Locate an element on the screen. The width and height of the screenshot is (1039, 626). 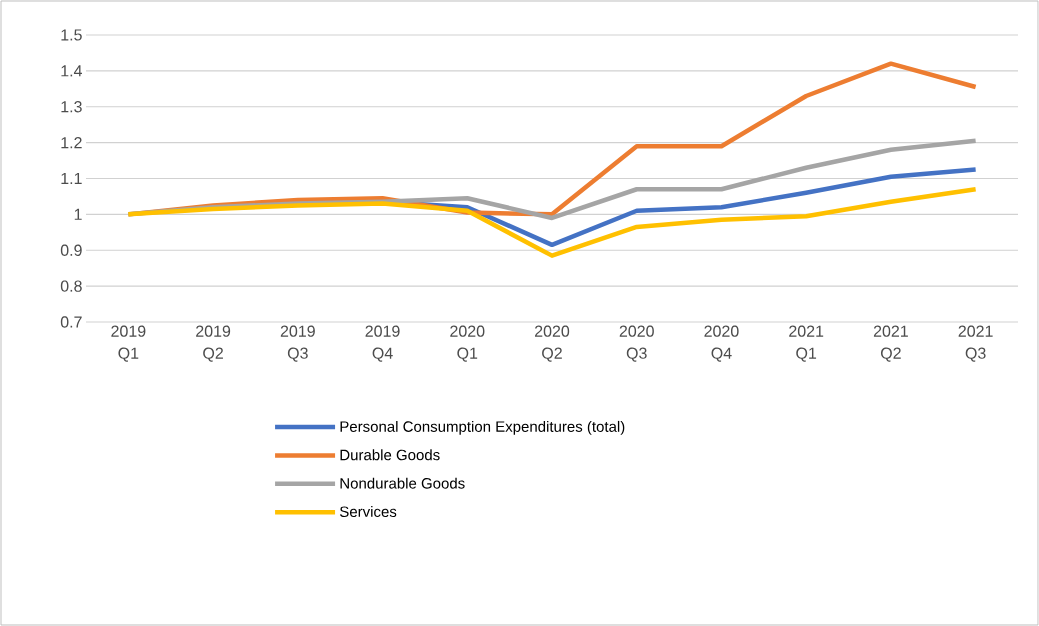
x-tick-label: 2021 Q2 is located at coordinates (890, 343).